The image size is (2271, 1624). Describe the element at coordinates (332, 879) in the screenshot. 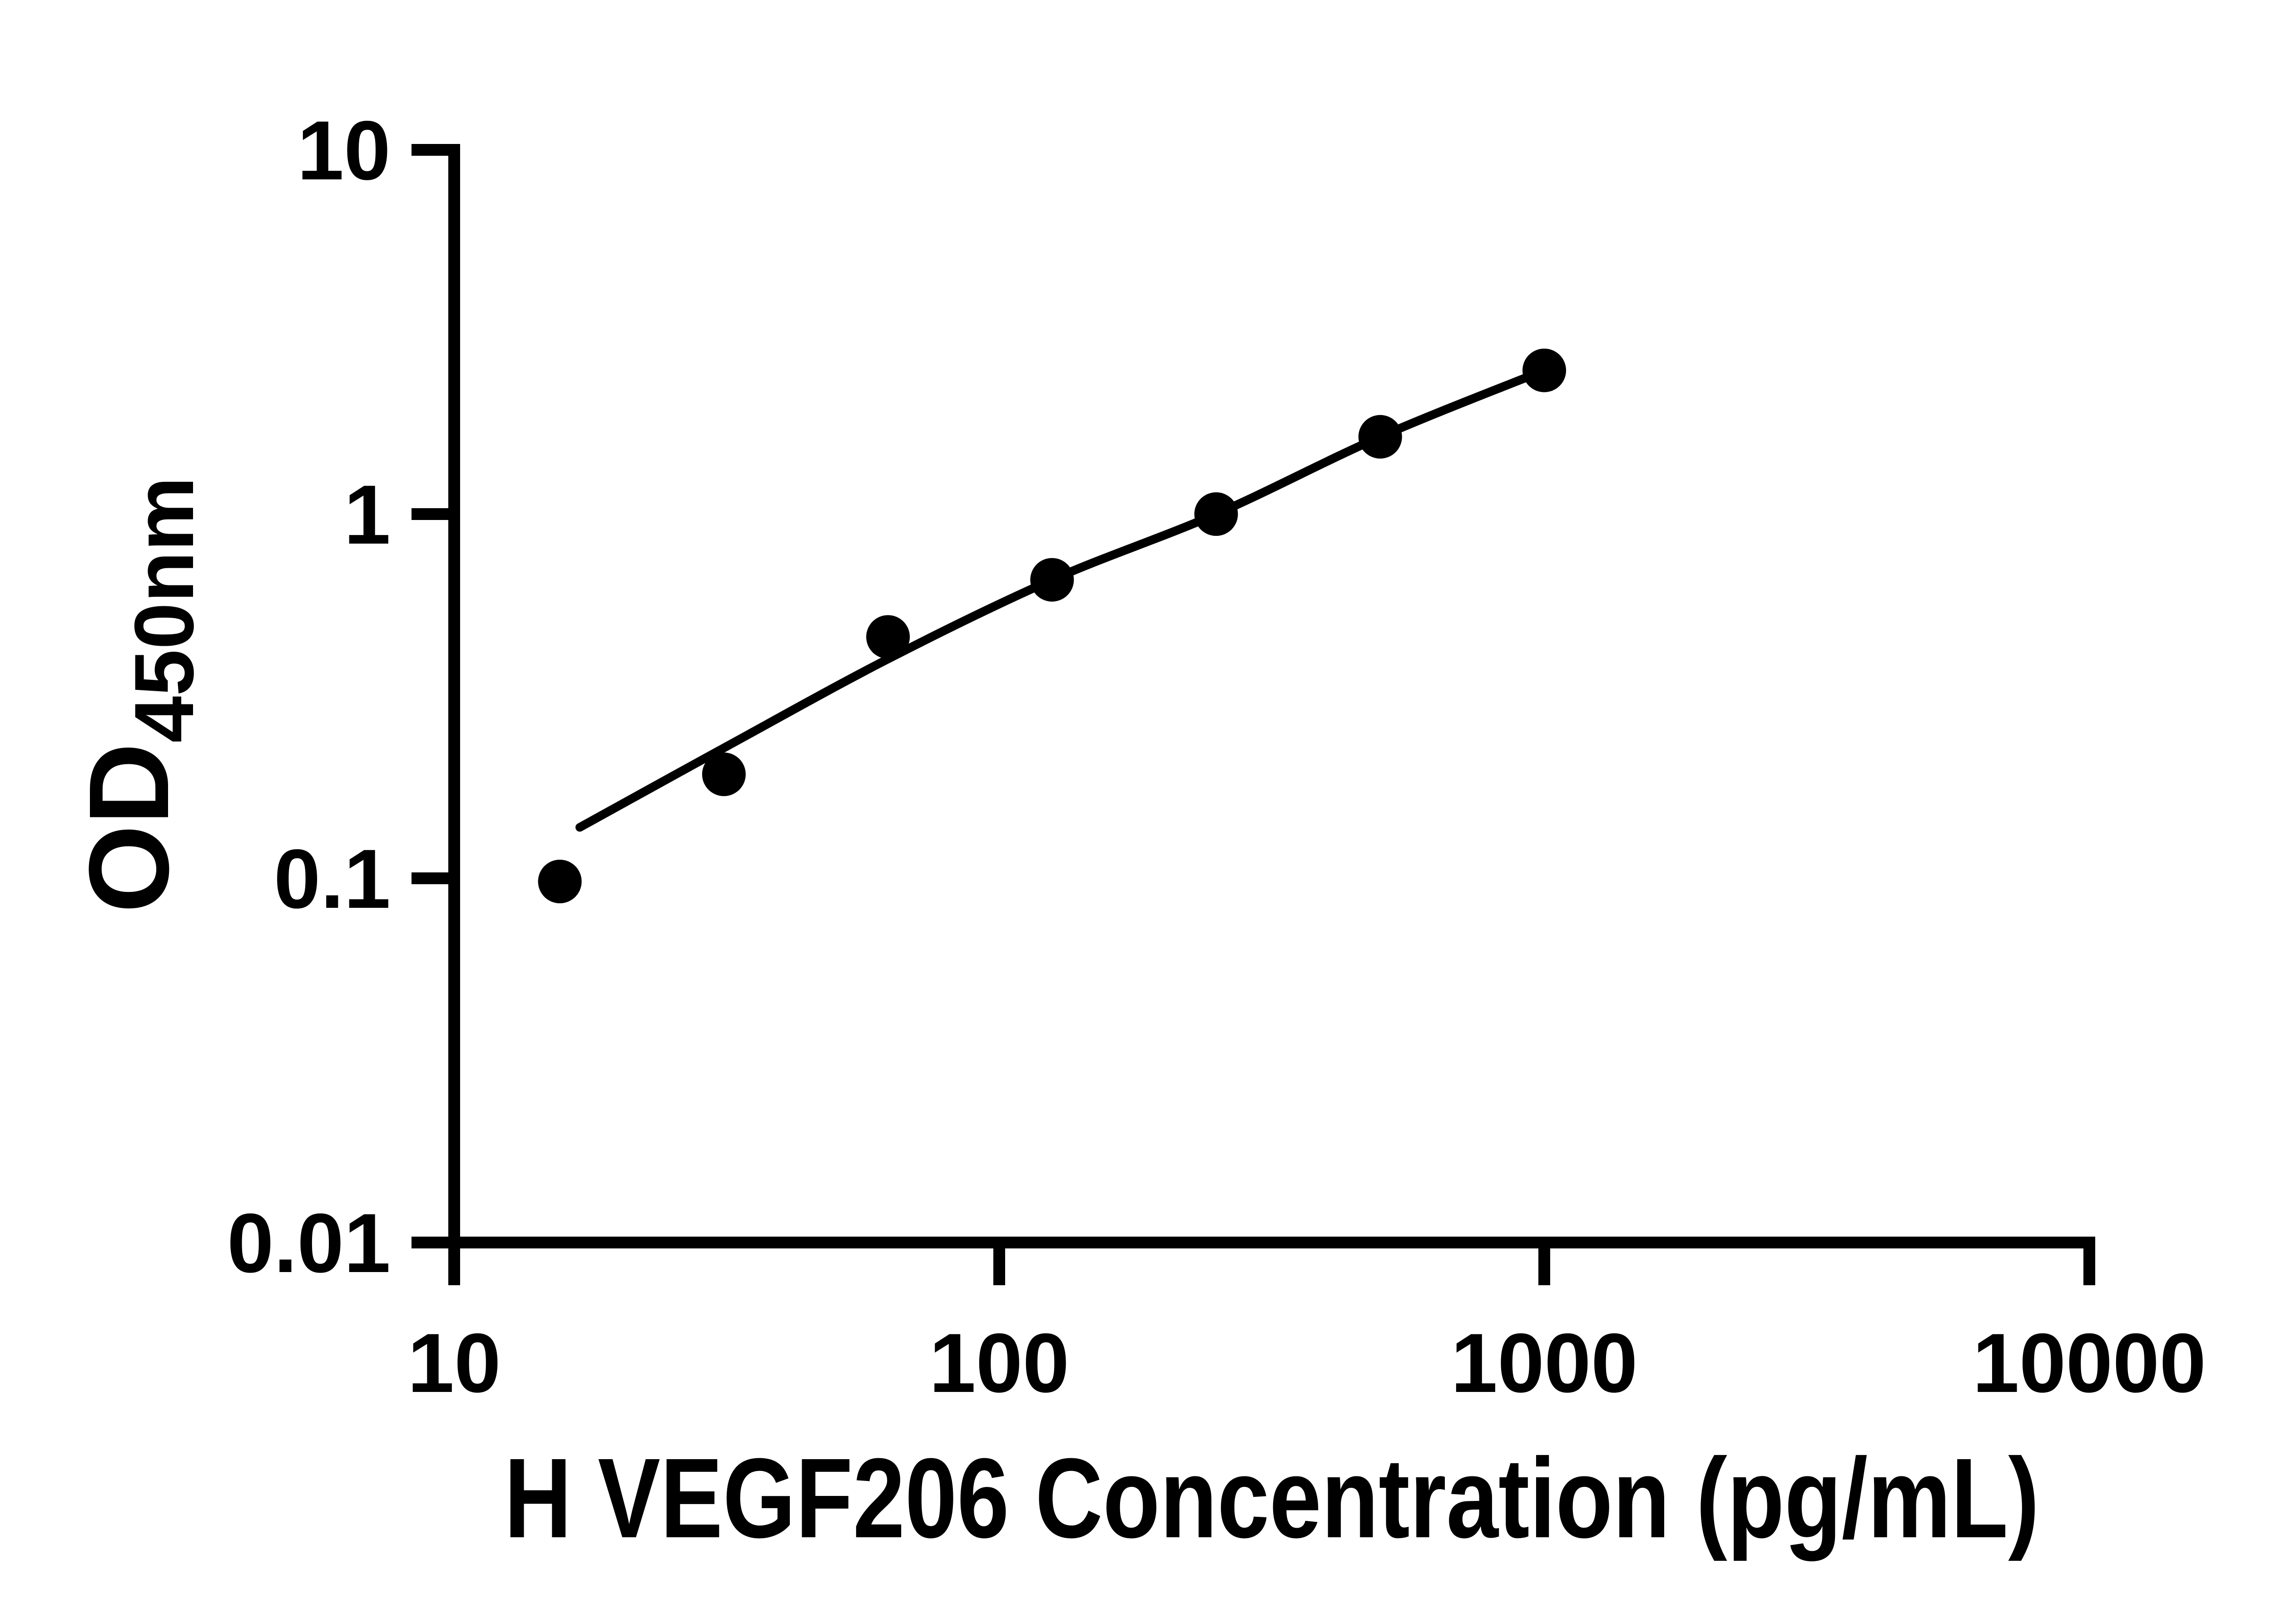

I see `y-axis-tick-label: 0.1` at that location.